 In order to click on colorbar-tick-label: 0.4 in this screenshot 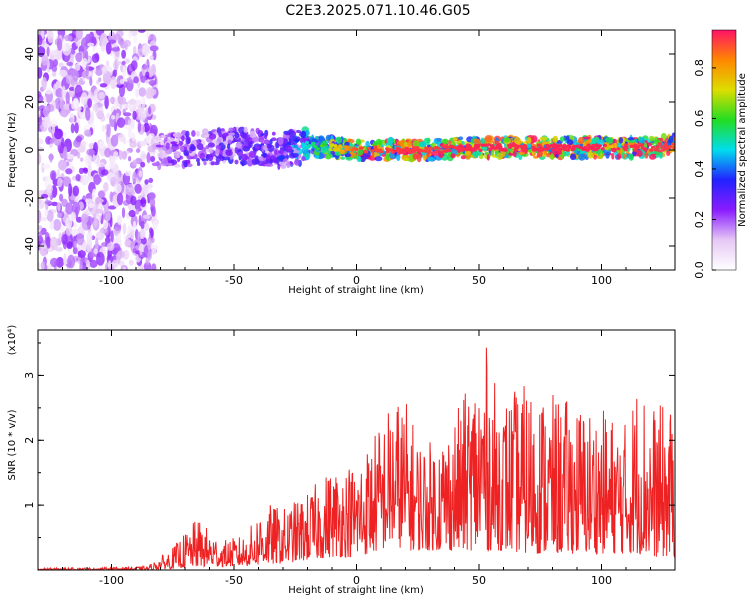, I will do `click(699, 169)`.